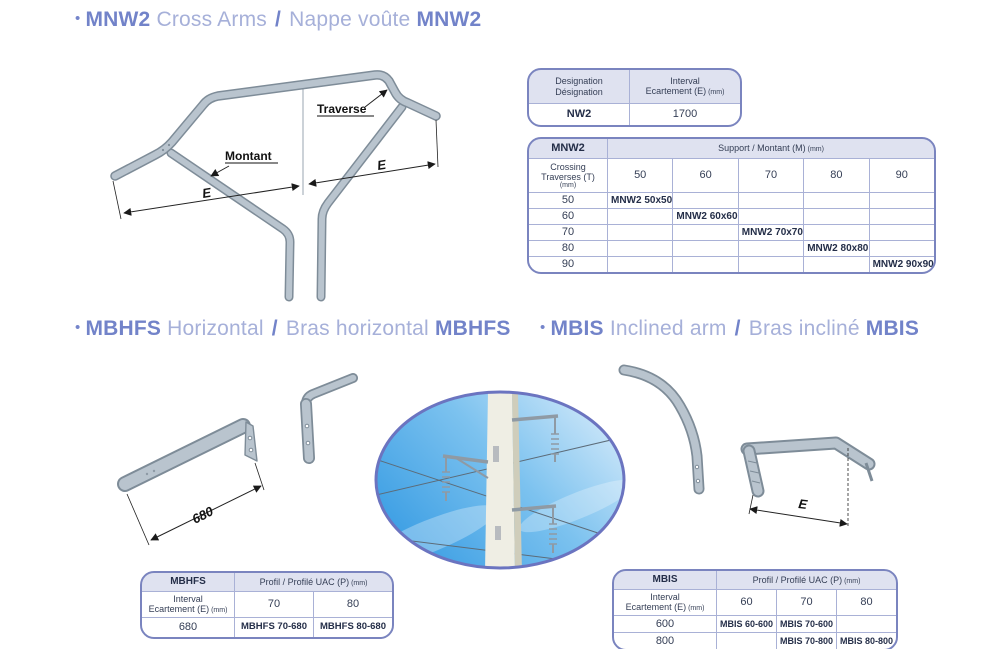 This screenshot has height=649, width=995. Describe the element at coordinates (342, 109) in the screenshot. I see `traverse-label: Traverse` at that location.